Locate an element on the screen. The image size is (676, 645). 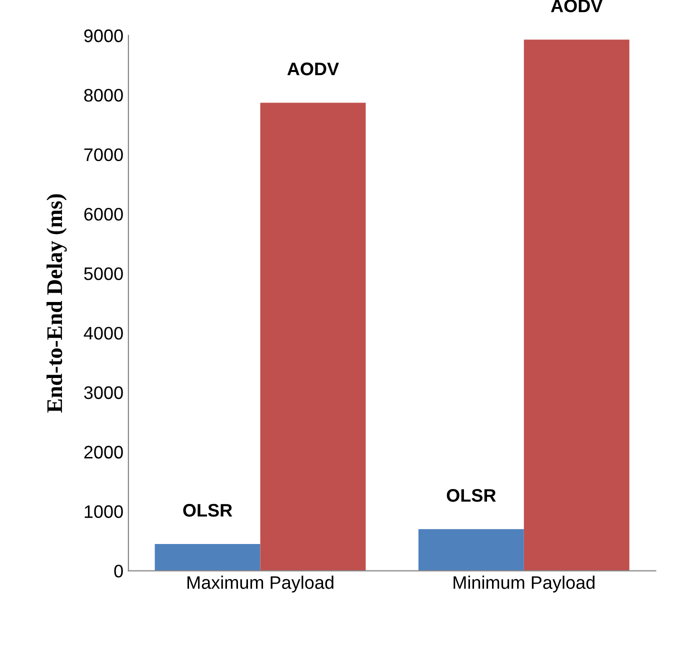
series-label: AODV is located at coordinates (313, 69).